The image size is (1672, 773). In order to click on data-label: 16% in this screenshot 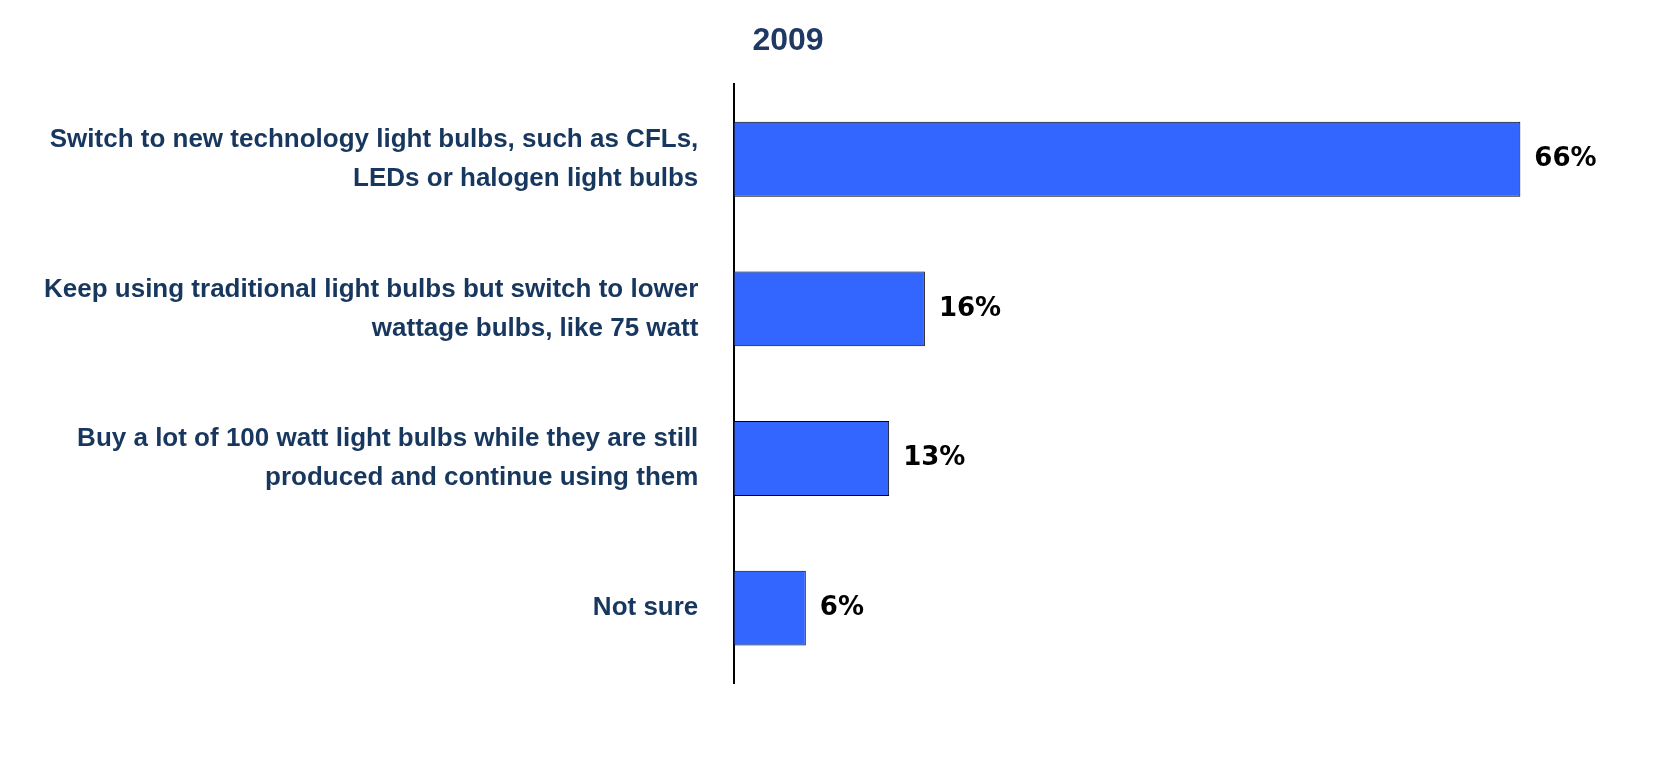, I will do `click(970, 306)`.